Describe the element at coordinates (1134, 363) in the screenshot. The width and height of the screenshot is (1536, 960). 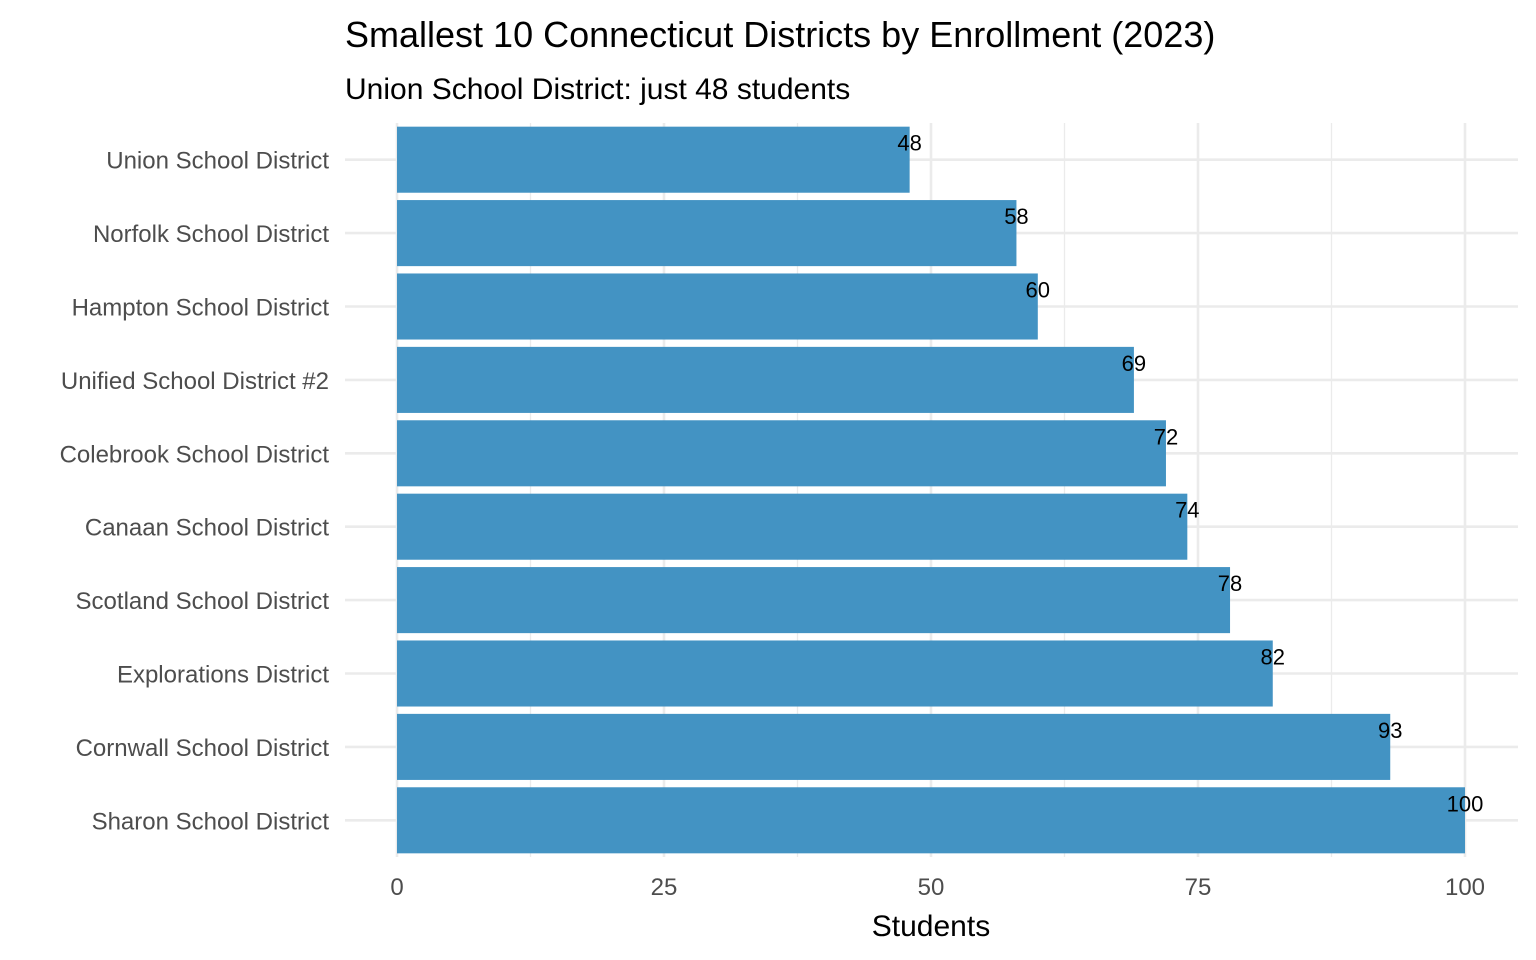
I see `data-label: 69` at that location.